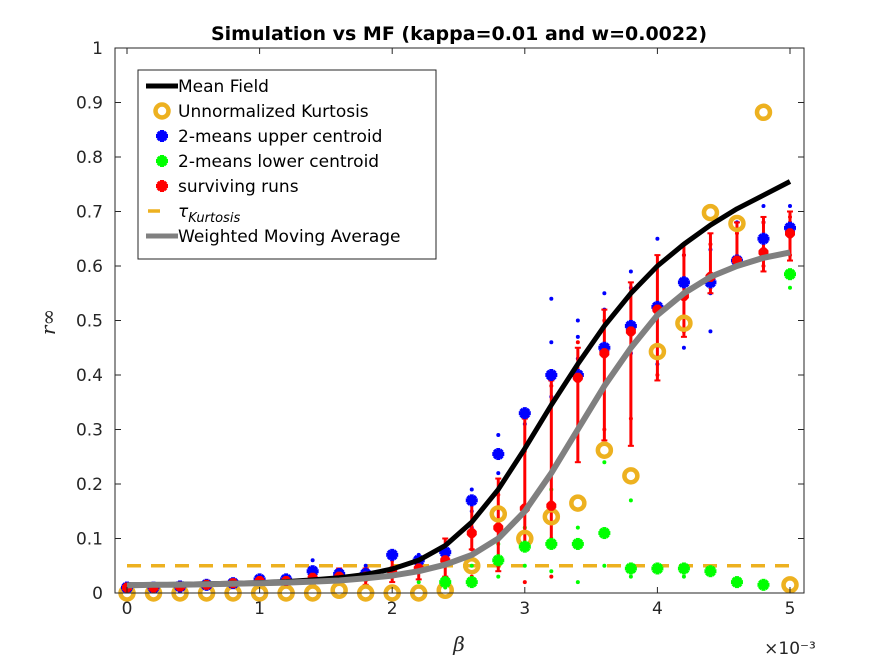  What do you see at coordinates (223, 87) in the screenshot?
I see `legend-label: Mean Field` at bounding box center [223, 87].